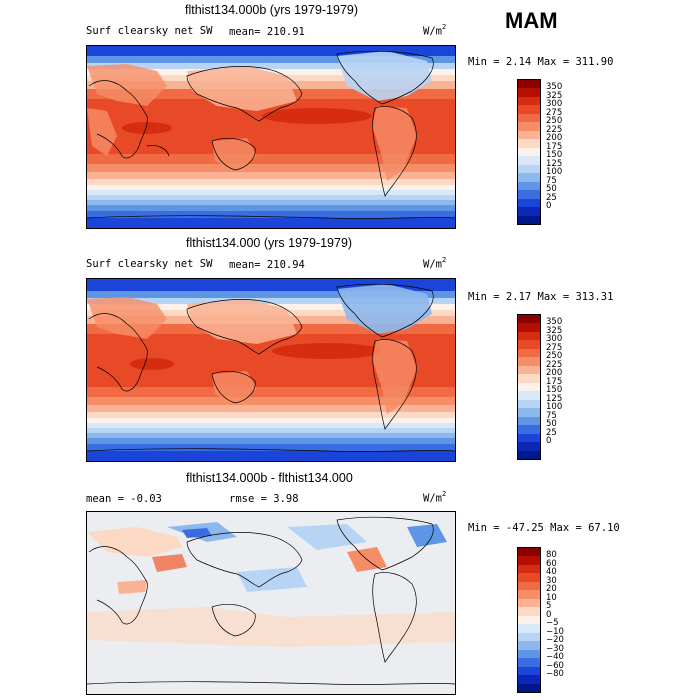  I want to click on season-label: MAM, so click(531, 20).